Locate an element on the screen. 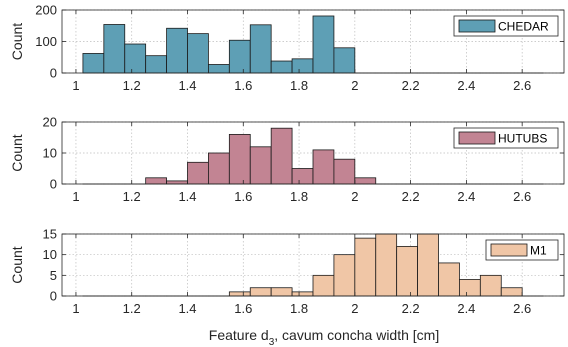 This screenshot has width=568, height=347. x-axis-label: Feature d3, cavum concha width [cm] is located at coordinates (324, 337).